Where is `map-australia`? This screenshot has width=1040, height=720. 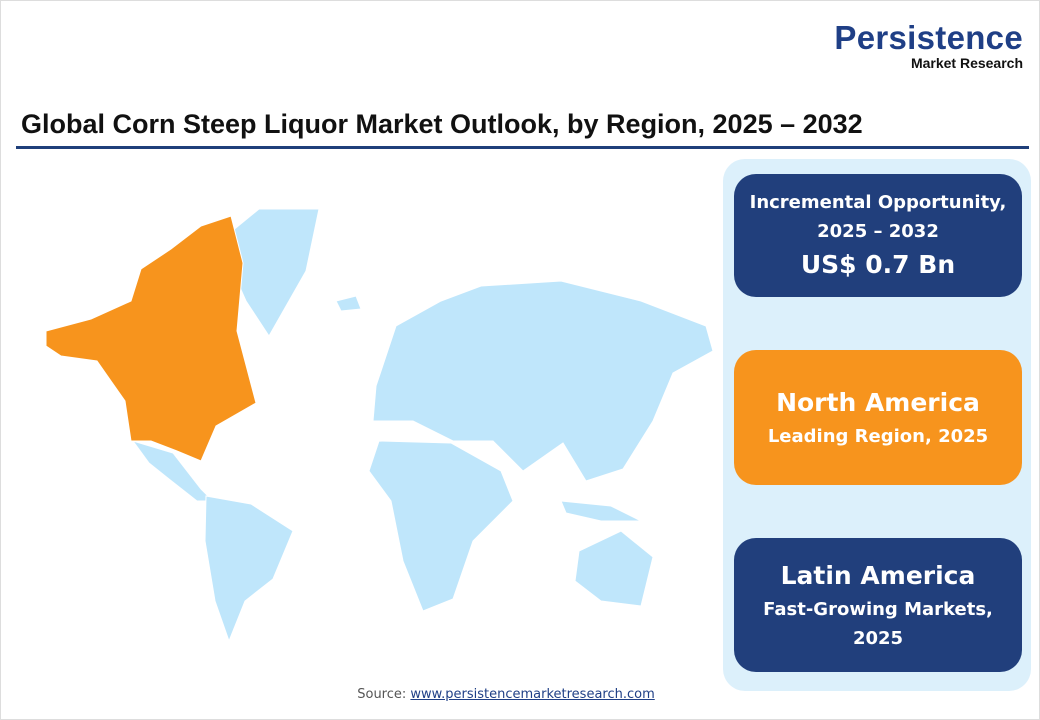 map-australia is located at coordinates (614, 568).